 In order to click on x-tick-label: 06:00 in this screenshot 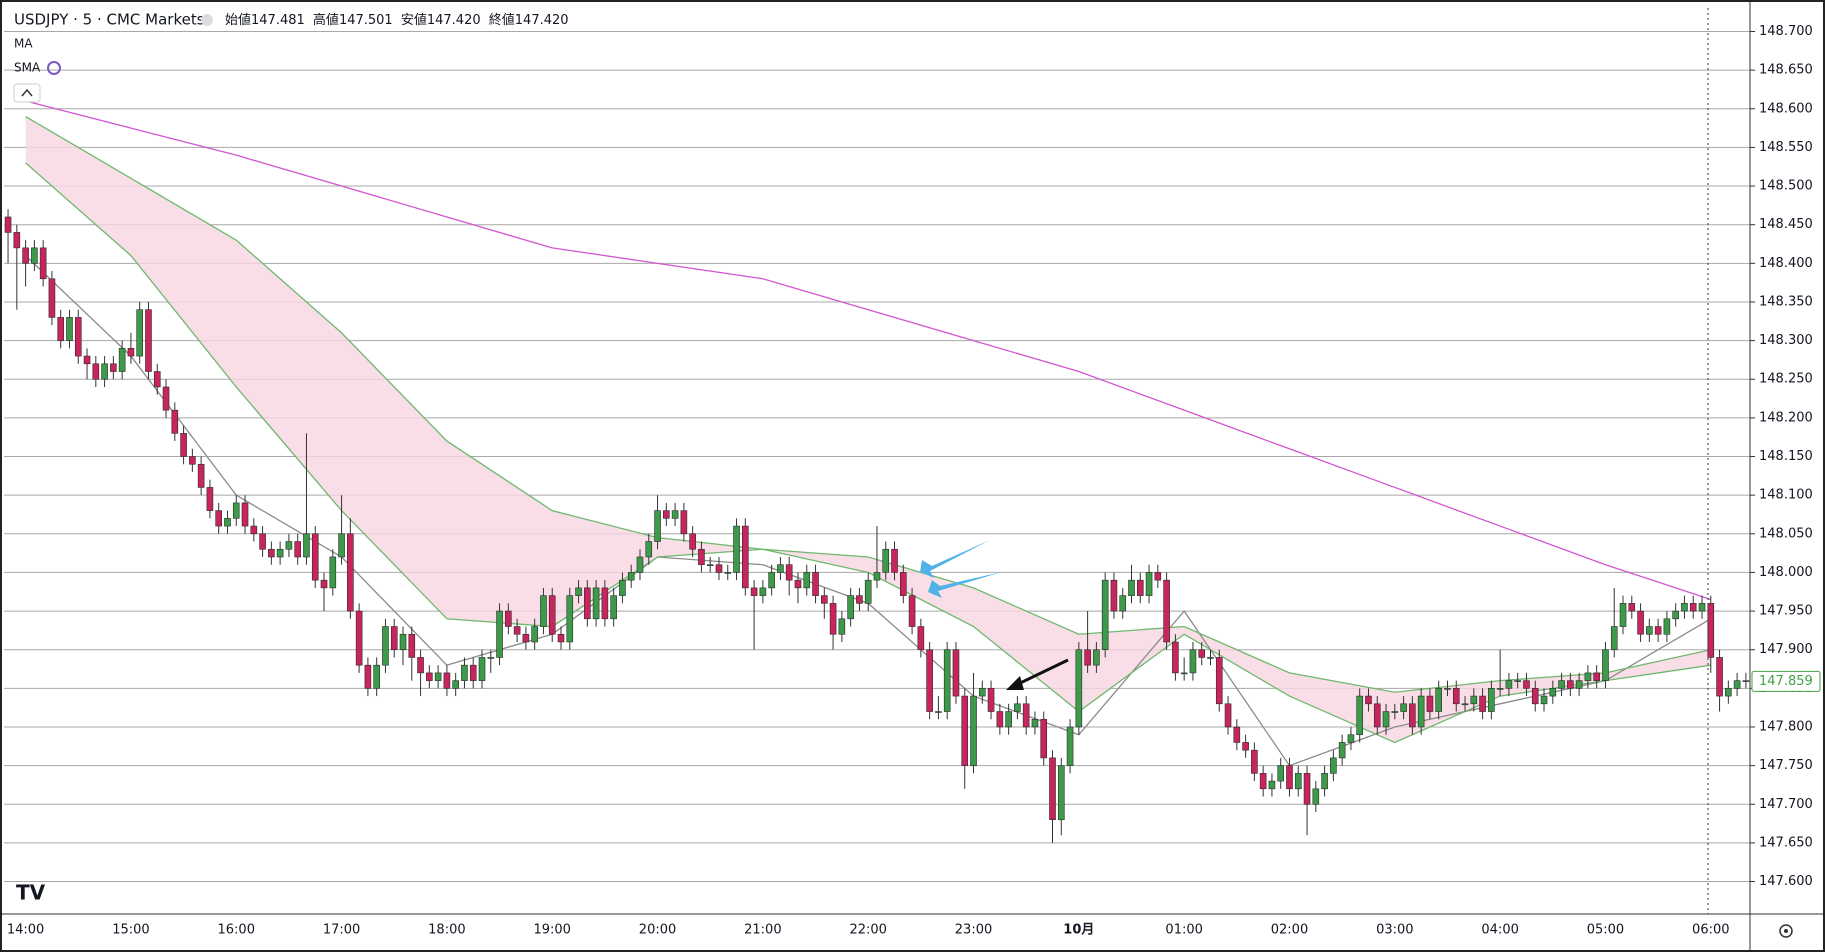, I will do `click(1710, 930)`.